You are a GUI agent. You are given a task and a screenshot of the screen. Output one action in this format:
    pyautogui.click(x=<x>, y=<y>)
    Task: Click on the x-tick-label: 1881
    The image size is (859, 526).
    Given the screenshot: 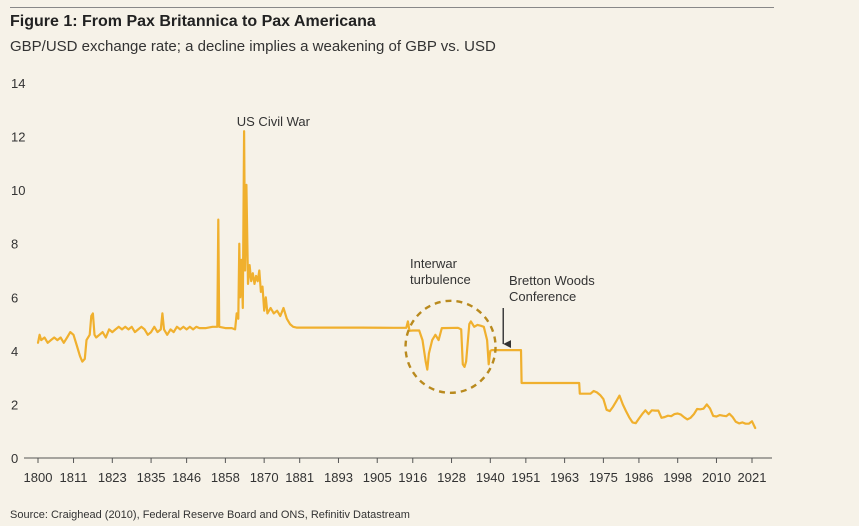 What is the action you would take?
    pyautogui.click(x=299, y=477)
    